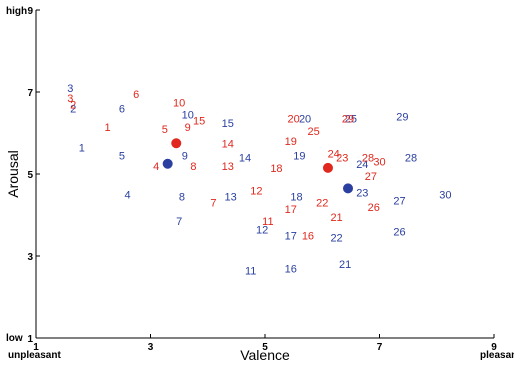 The width and height of the screenshot is (514, 365). What do you see at coordinates (193, 167) in the screenshot?
I see `red-point-8: 8` at bounding box center [193, 167].